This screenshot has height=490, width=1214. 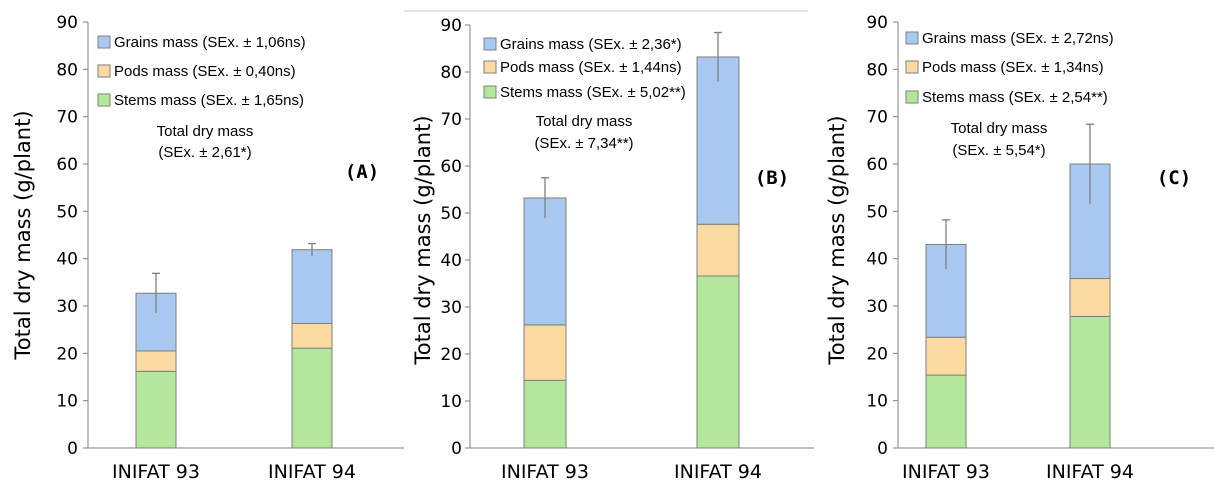 What do you see at coordinates (1018, 38) in the screenshot?
I see `legend-label-grains: Grains mass (SEx. ± 2,72ns)` at bounding box center [1018, 38].